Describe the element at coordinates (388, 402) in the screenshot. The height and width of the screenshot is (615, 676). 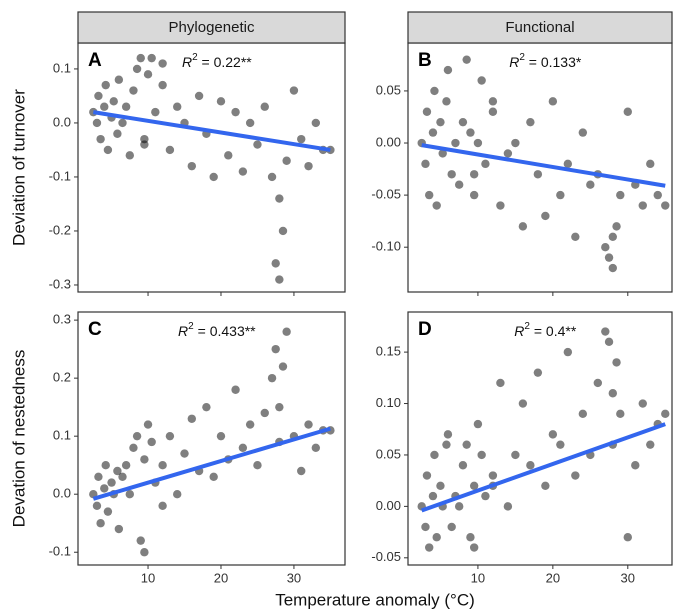
I see `y-tick-label: 0.10` at that location.